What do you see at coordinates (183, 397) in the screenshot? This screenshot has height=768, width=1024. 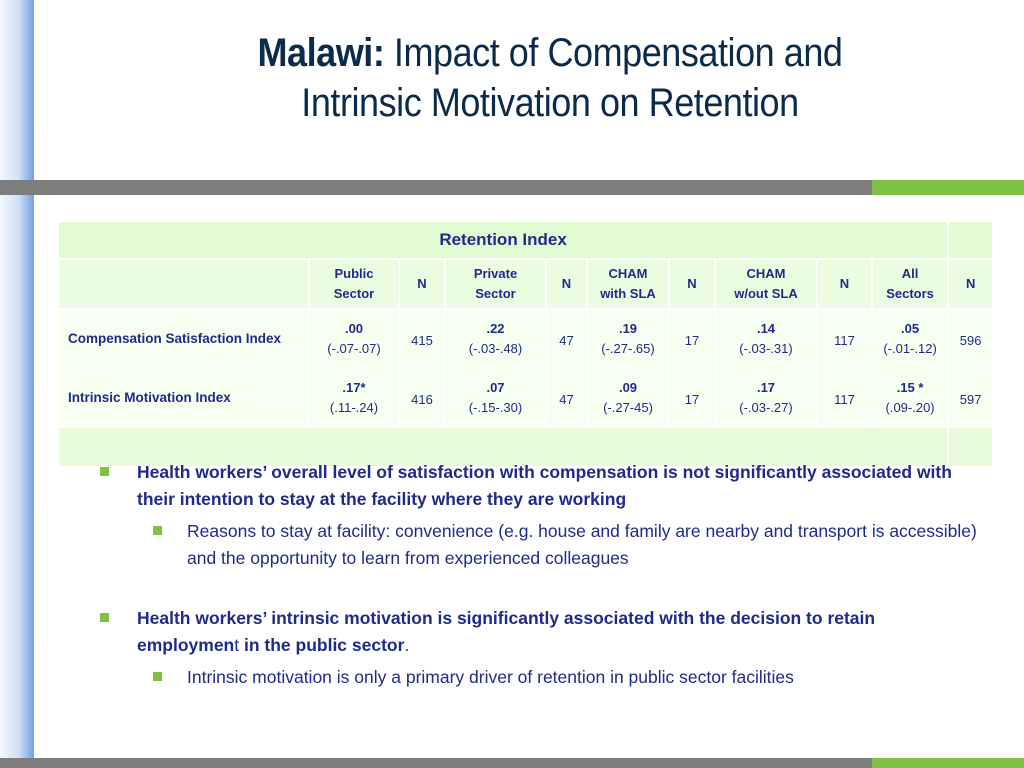 I see `row-label: Intrinsic Motivation Index` at bounding box center [183, 397].